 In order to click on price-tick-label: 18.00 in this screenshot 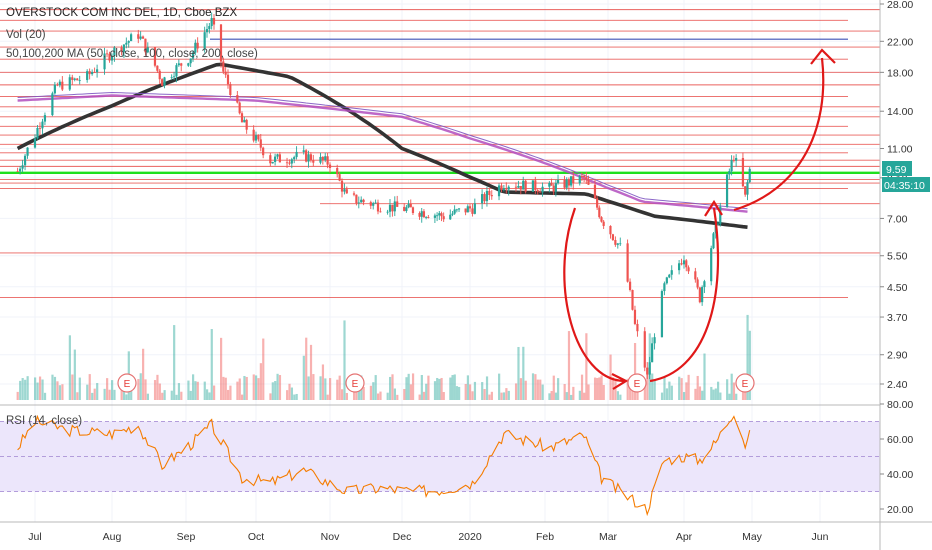, I will do `click(900, 73)`.